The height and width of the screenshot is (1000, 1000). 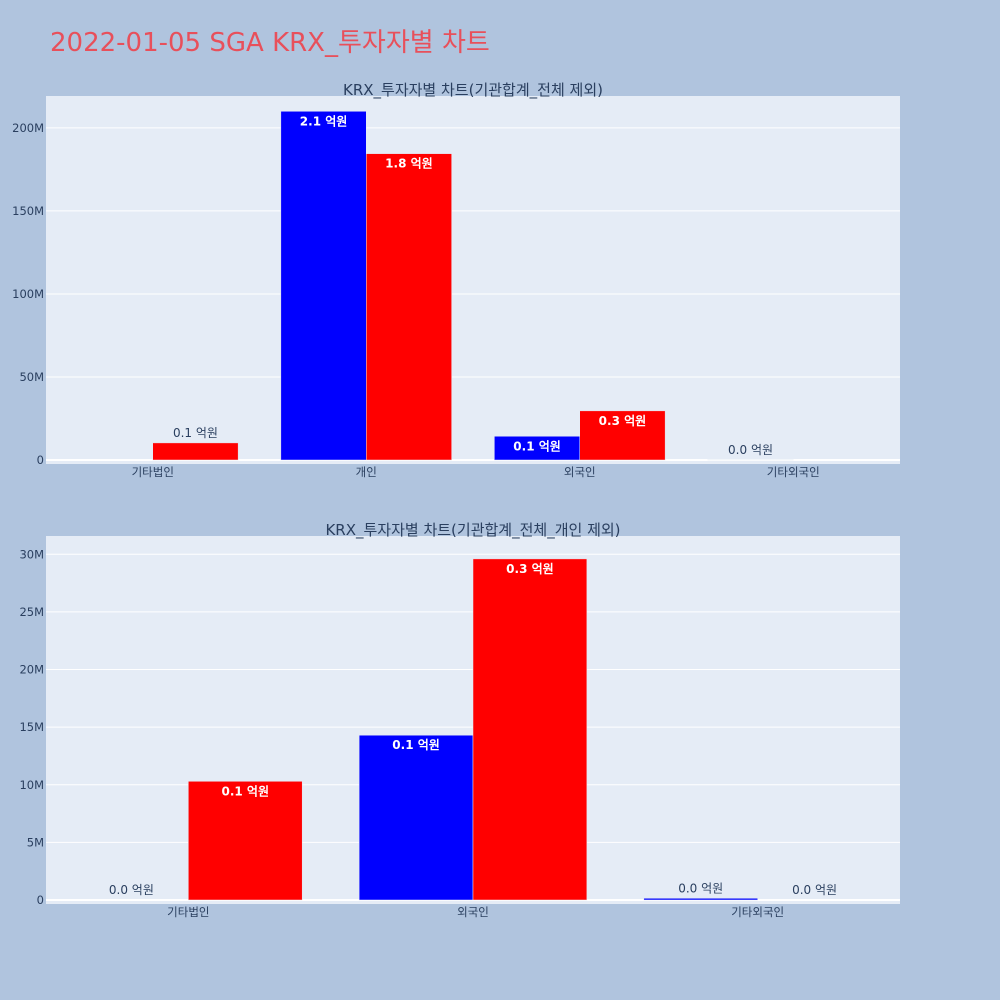 What do you see at coordinates (31, 612) in the screenshot?
I see `y-tick-label: 25M` at bounding box center [31, 612].